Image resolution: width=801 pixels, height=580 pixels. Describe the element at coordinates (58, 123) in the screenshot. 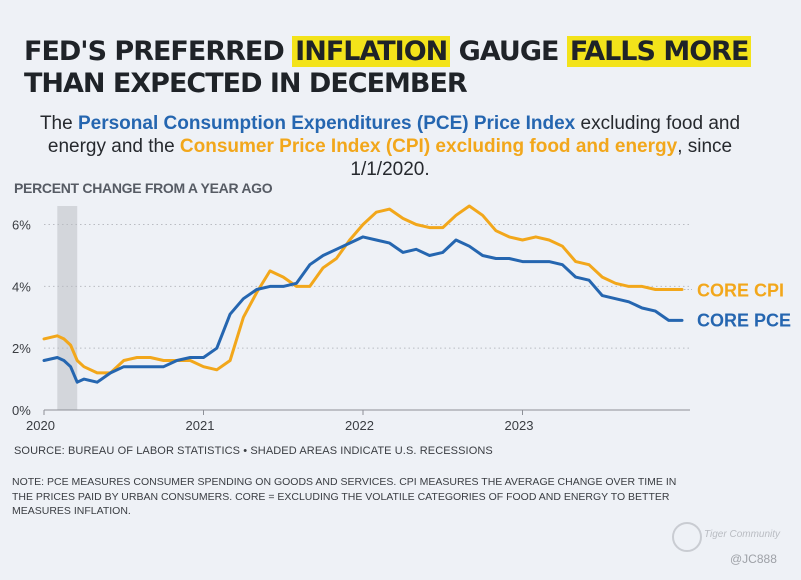

I see `subtitle-prefix: The` at that location.